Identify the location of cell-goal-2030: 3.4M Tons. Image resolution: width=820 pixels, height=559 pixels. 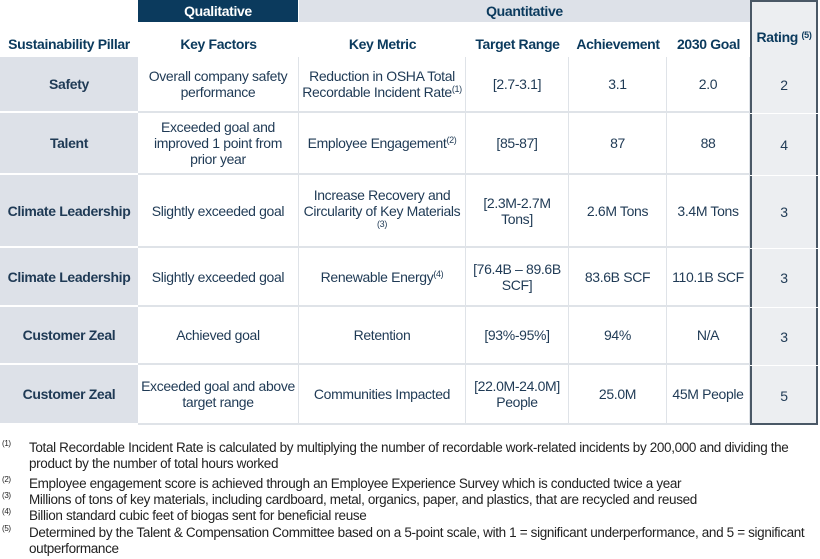
(708, 211).